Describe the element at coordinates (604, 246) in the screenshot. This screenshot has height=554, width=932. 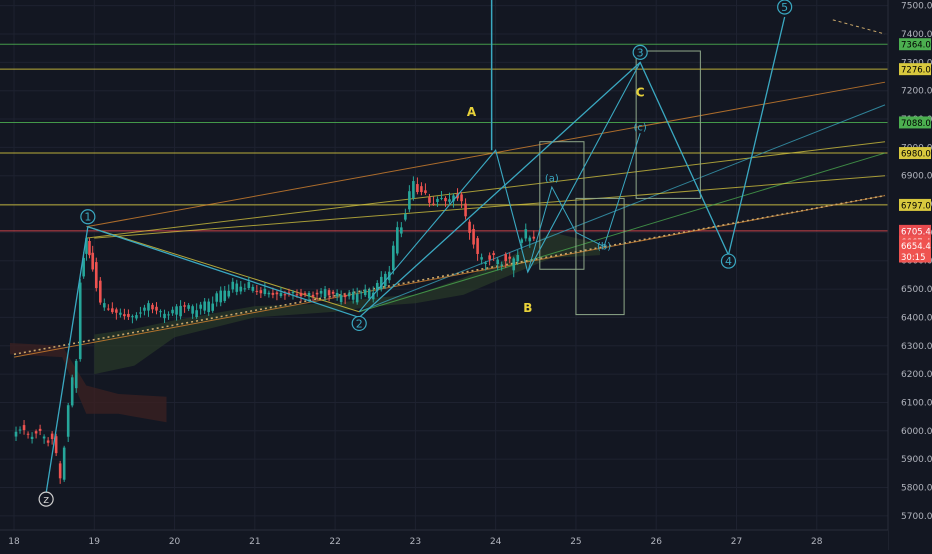
I see `abc-label: (b)` at that location.